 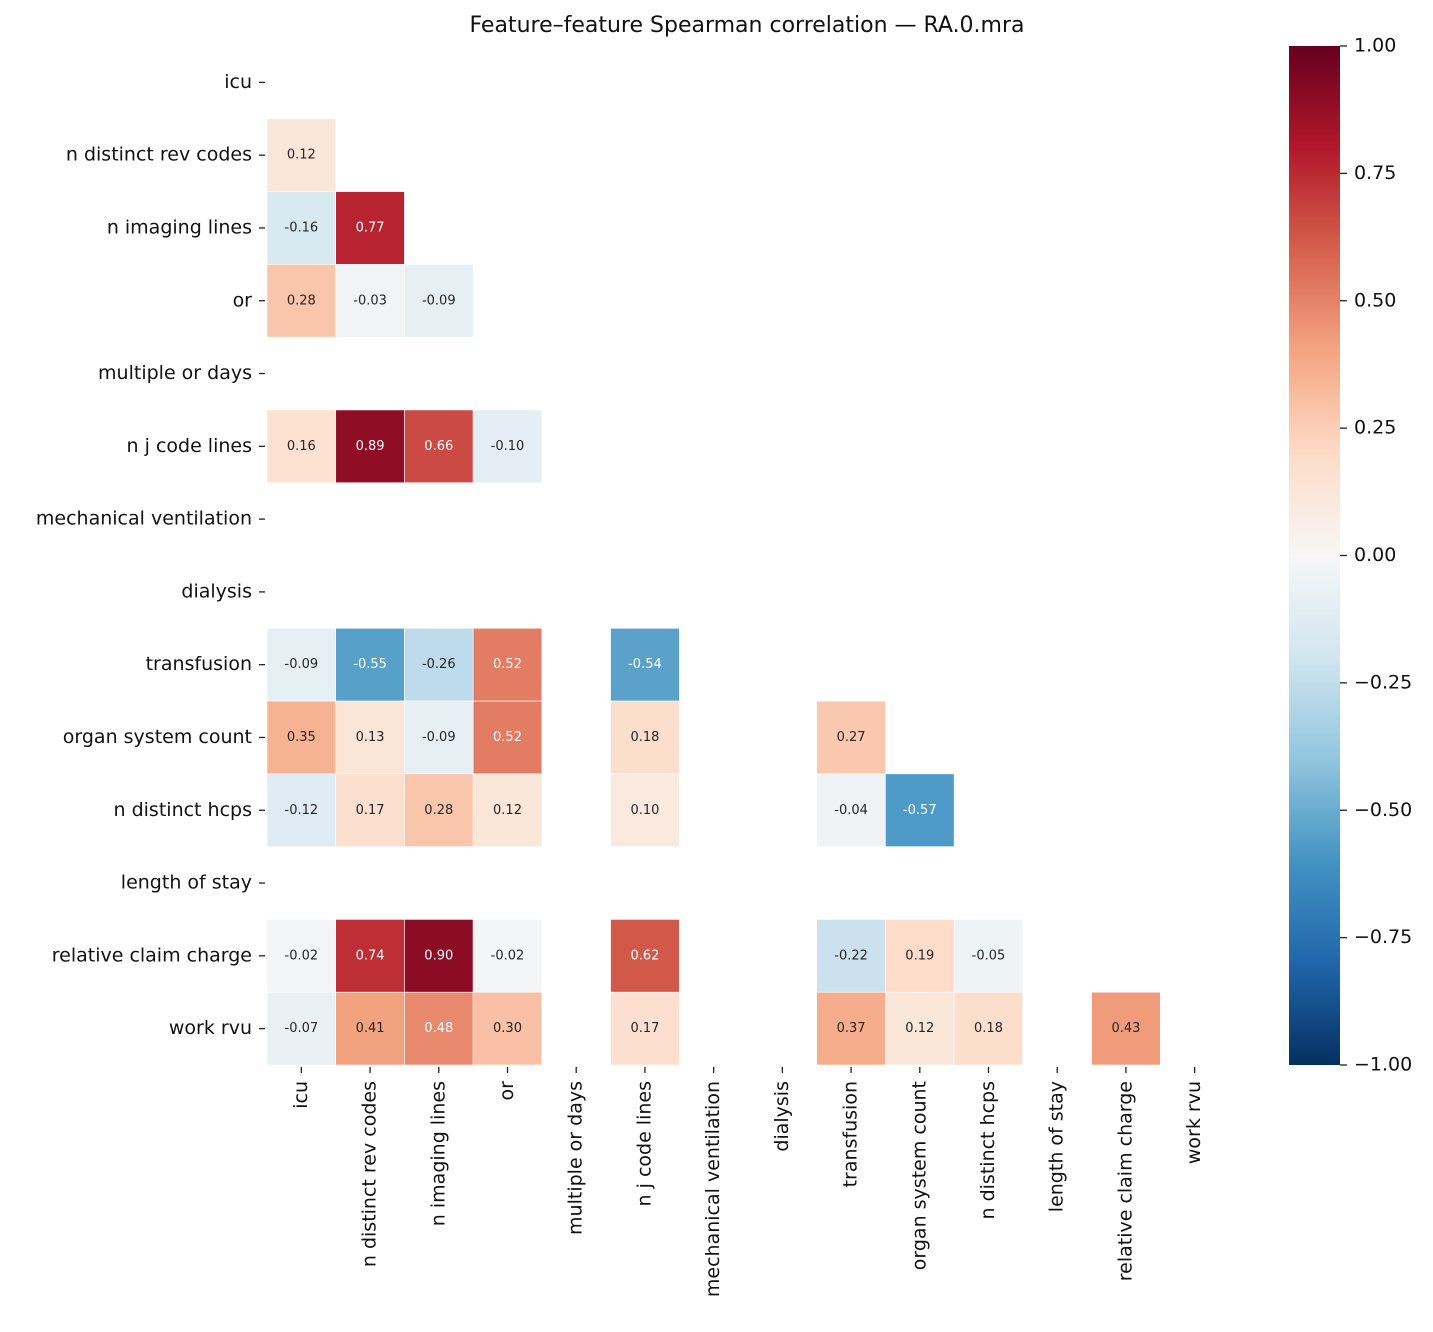 I want to click on cell-label: 0.13, so click(x=370, y=737).